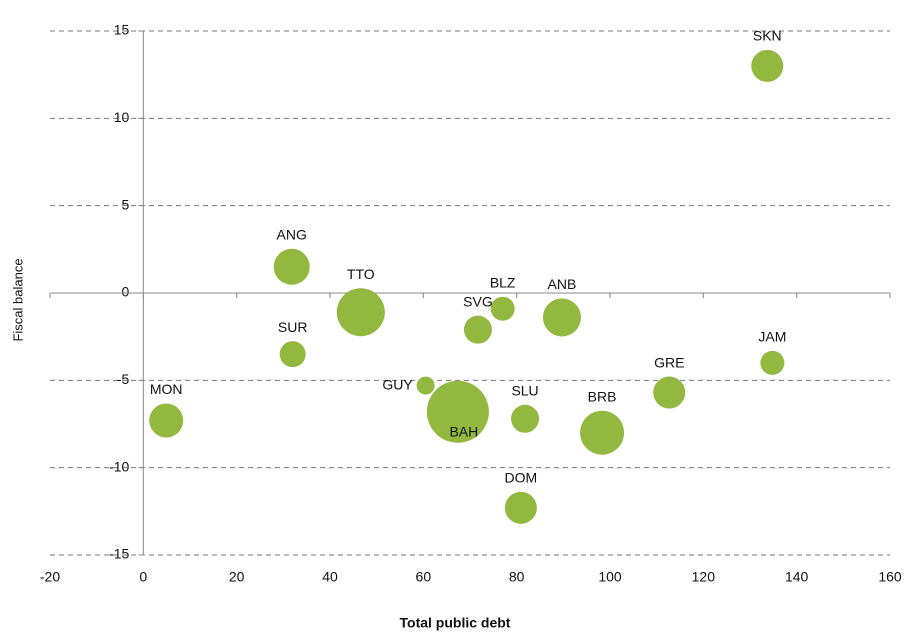 This screenshot has width=910, height=635. I want to click on x-tick-label: 60, so click(424, 577).